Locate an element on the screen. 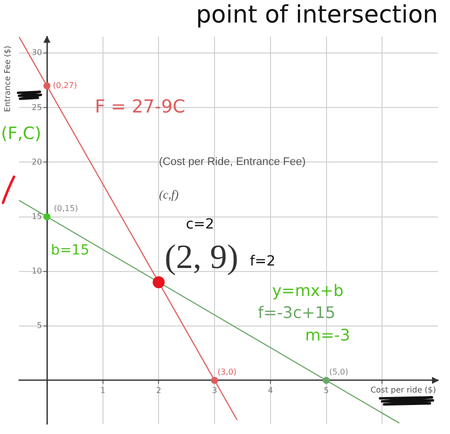  annotation: f=2 is located at coordinates (263, 261).